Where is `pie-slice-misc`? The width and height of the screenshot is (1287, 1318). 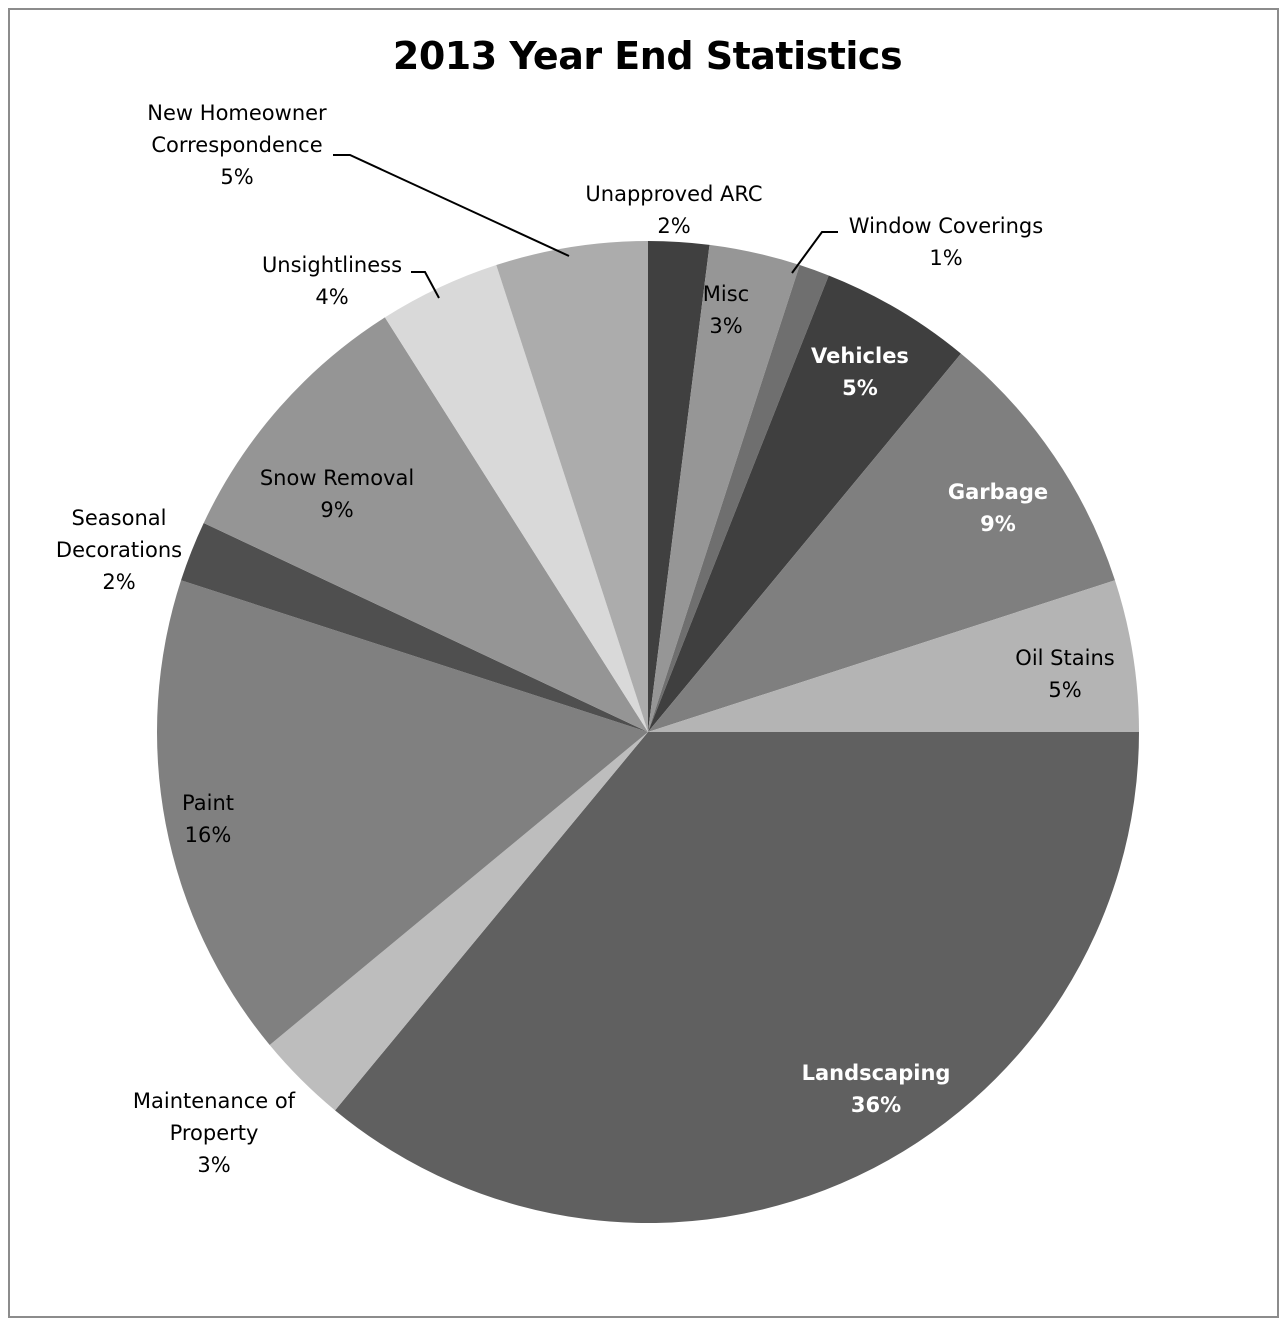
pie-slice-misc is located at coordinates (724, 488).